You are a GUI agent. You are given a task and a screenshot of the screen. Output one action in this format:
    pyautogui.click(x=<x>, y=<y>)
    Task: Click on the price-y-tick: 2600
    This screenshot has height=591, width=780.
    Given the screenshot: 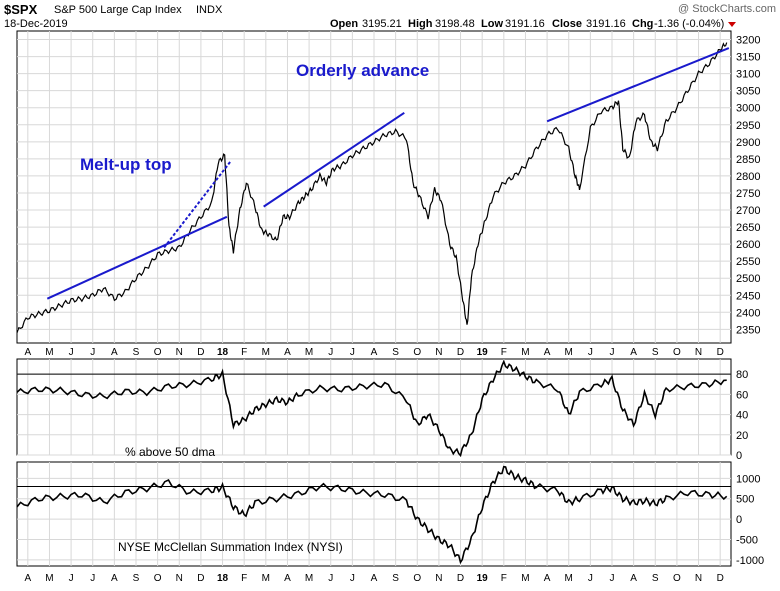 What is the action you would take?
    pyautogui.click(x=748, y=245)
    